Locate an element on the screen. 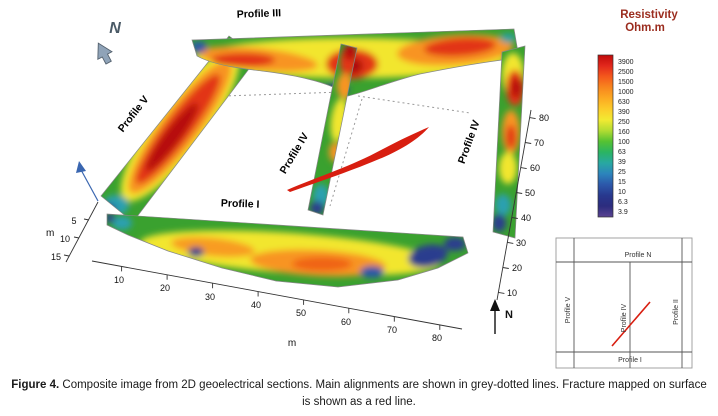  colorbar-tick-label: 2500 is located at coordinates (626, 72).